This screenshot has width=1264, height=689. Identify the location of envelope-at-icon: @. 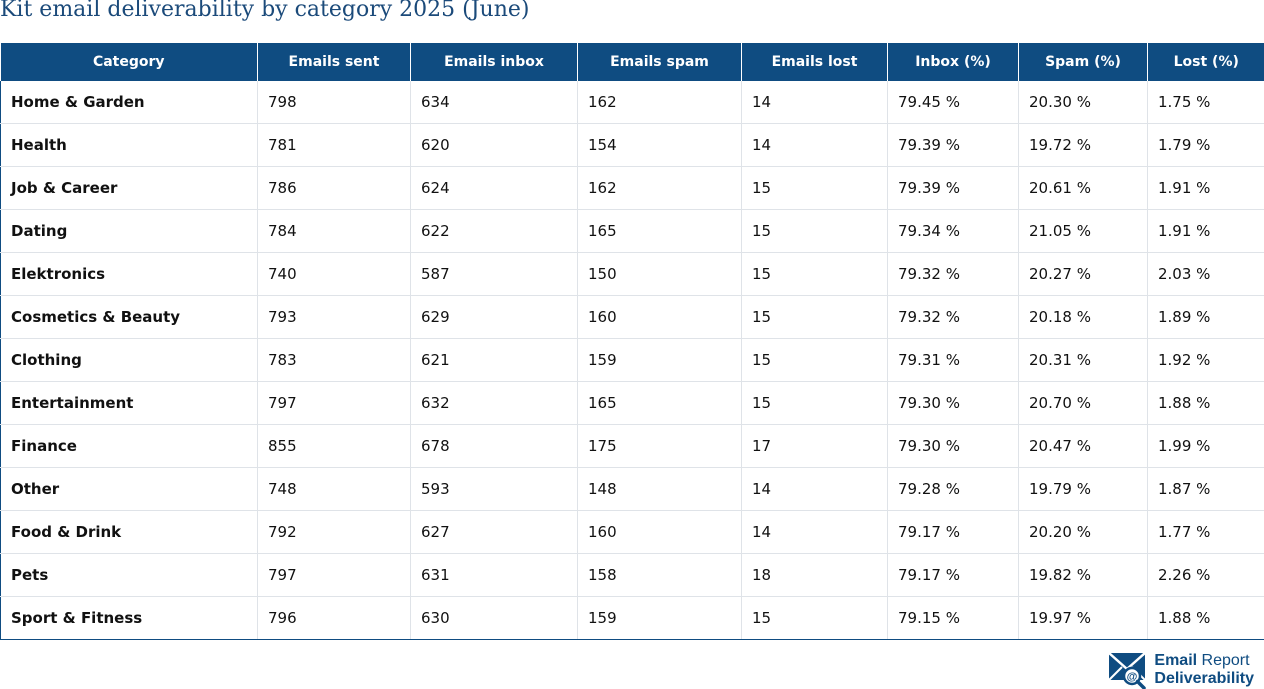
(1127, 670).